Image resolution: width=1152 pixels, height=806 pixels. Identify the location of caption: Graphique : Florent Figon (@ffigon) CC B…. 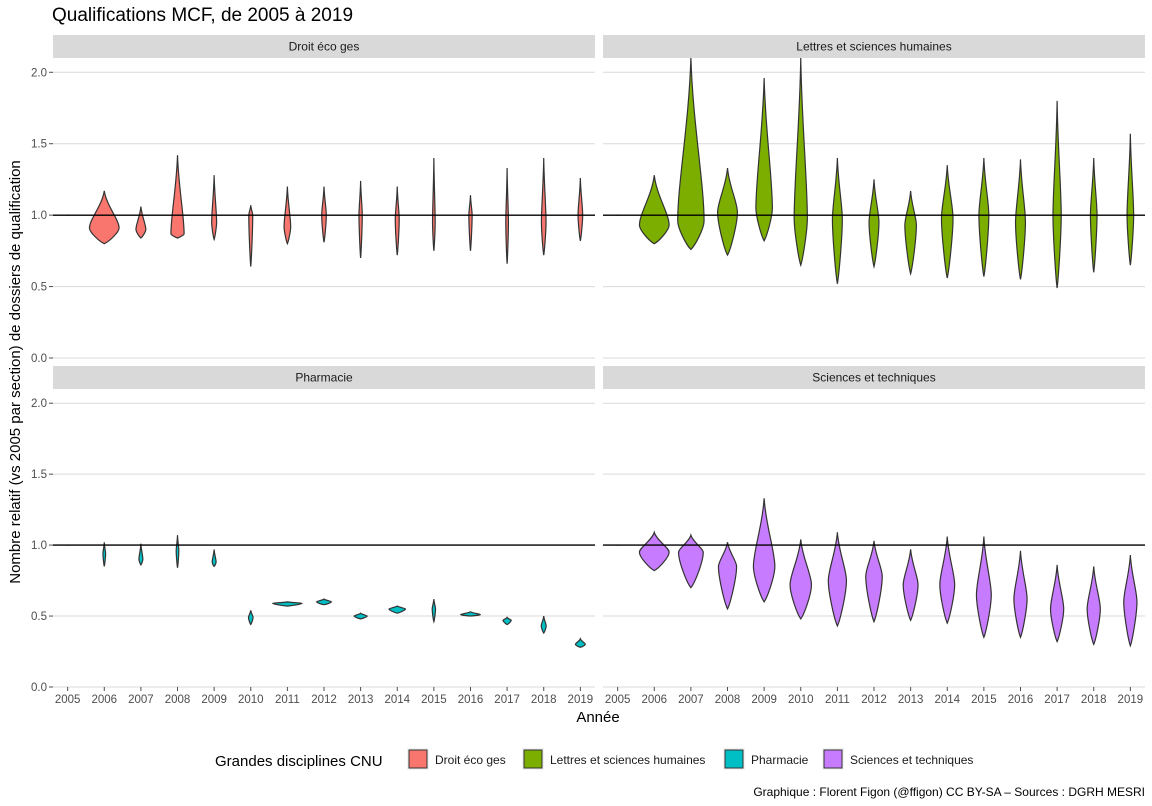
(949, 792).